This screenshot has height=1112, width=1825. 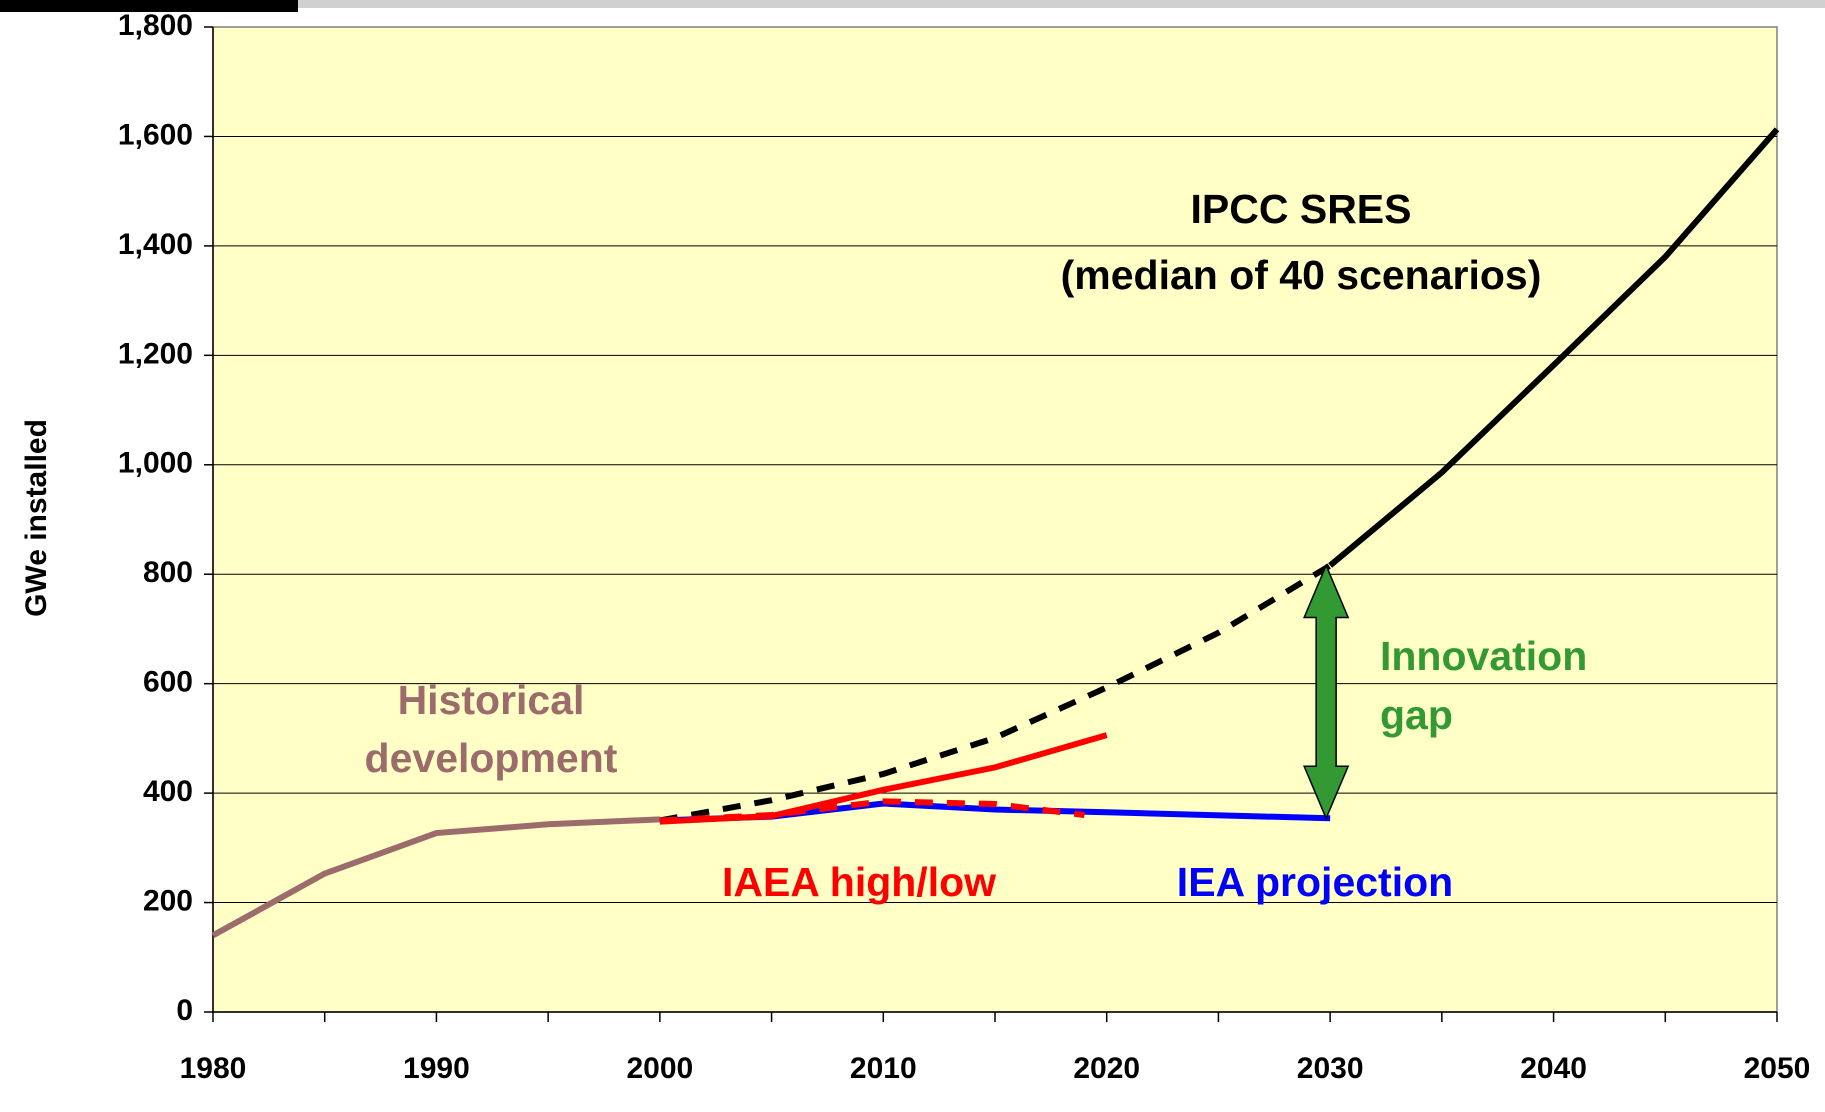 I want to click on y-tick-label: 1,200, so click(x=155, y=353).